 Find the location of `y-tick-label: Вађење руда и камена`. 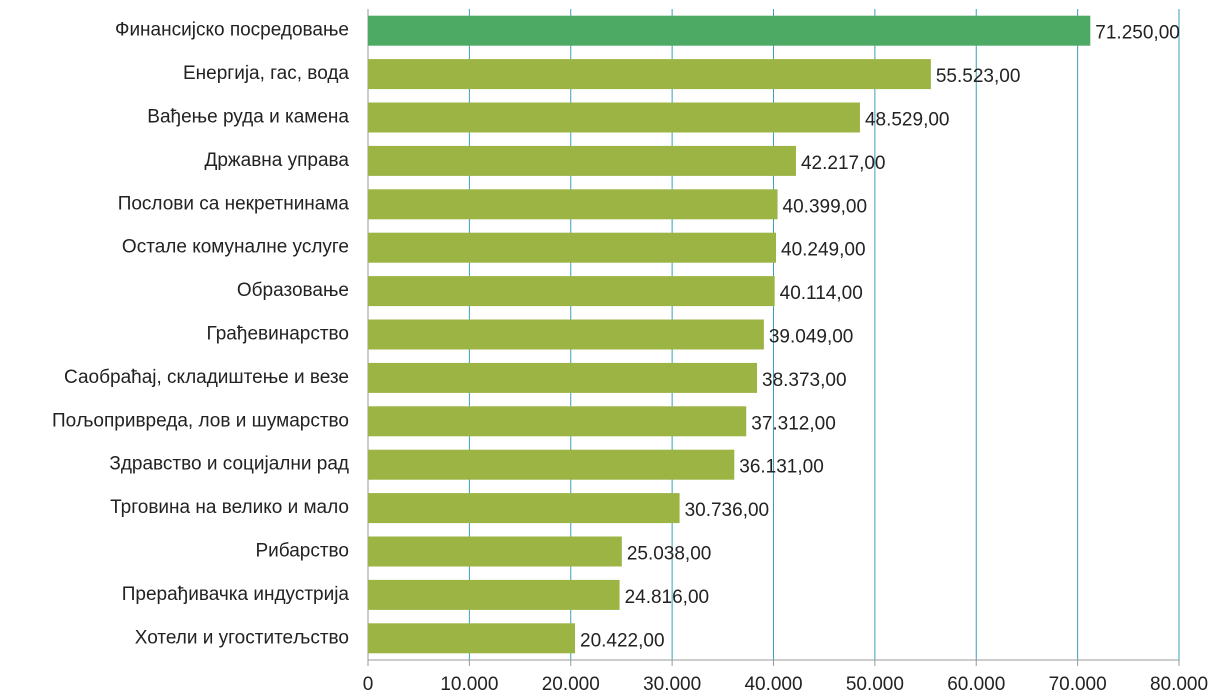

y-tick-label: Вађење руда и камена is located at coordinates (248, 117).